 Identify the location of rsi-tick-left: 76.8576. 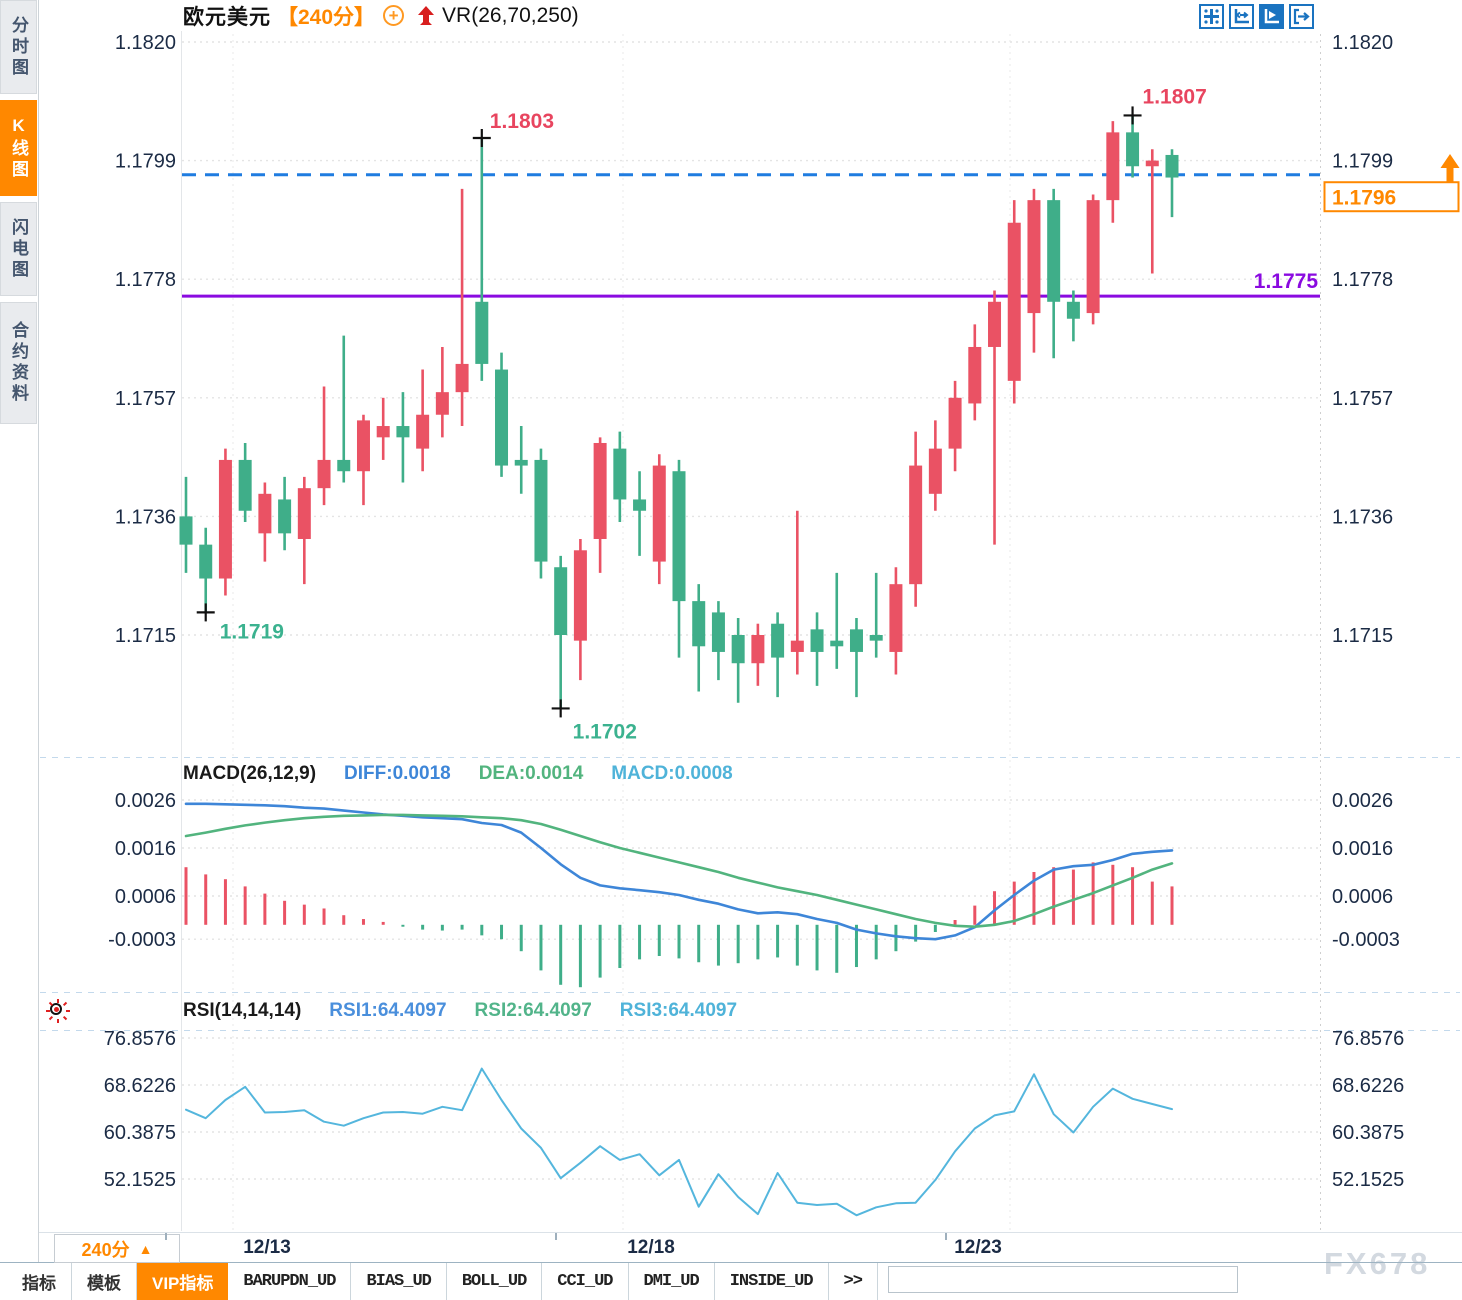
(140, 1039).